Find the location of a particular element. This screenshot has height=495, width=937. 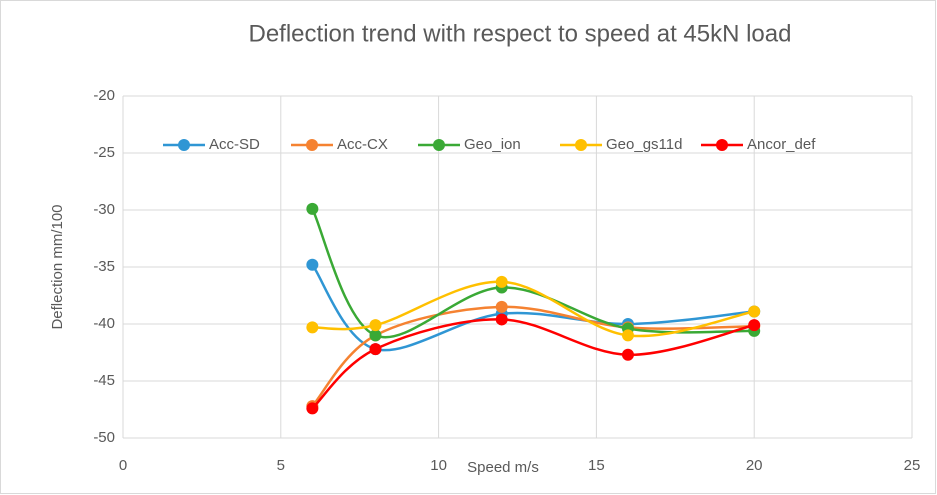

x-tick-label: 20 is located at coordinates (754, 465).